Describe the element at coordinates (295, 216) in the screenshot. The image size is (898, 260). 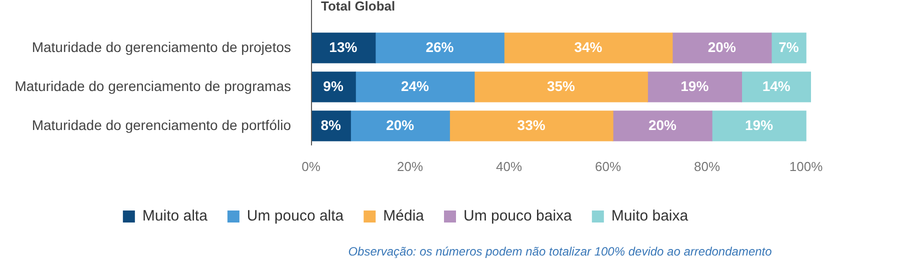
I see `legend-label: Um pouco alta` at that location.